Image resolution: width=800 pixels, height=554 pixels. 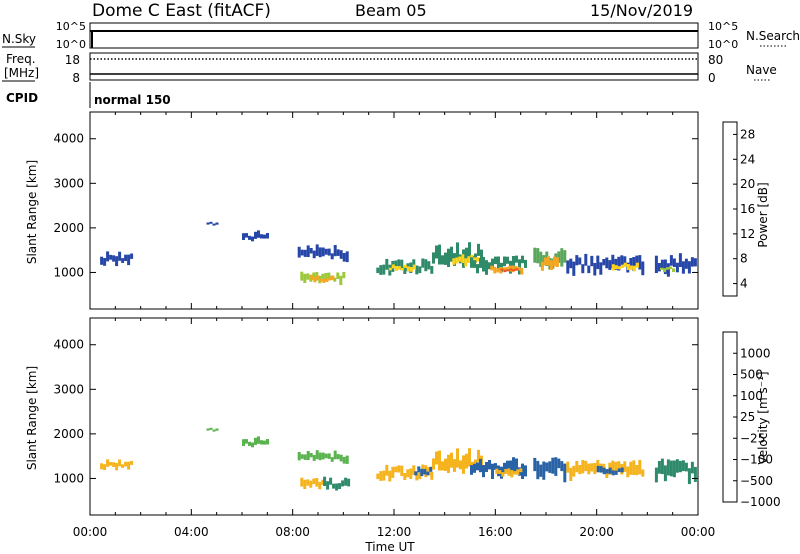 What do you see at coordinates (21, 73) in the screenshot?
I see `freq-label-line2: [MHz]` at bounding box center [21, 73].